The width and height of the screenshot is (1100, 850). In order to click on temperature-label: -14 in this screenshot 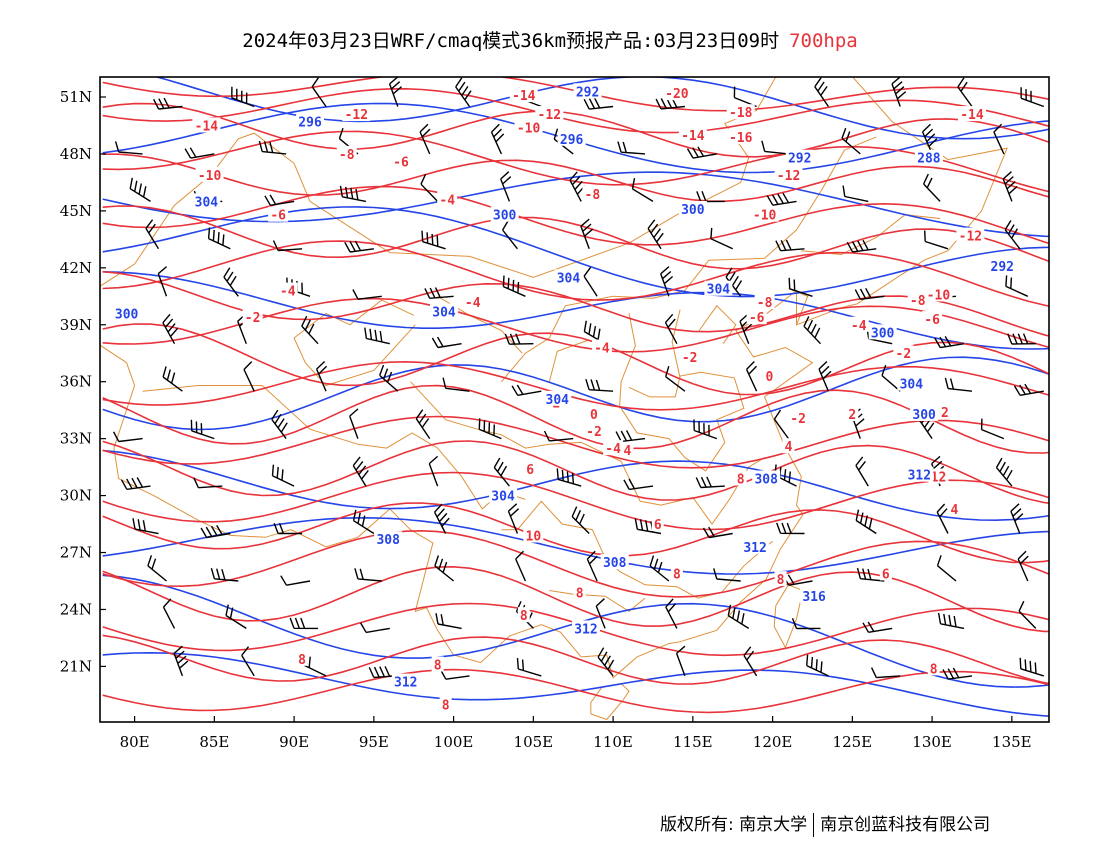, I will do `click(207, 126)`.